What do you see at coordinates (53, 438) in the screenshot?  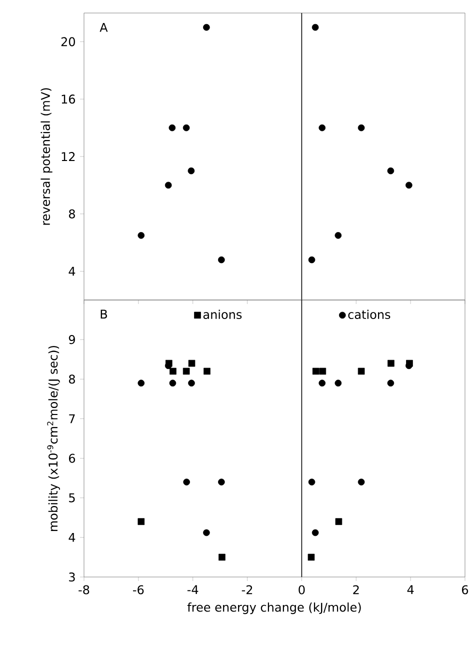 I see `y-axis-title: mobility (x10$^{-9}$cm$^{2}$mole/(J sec))` at bounding box center [53, 438].